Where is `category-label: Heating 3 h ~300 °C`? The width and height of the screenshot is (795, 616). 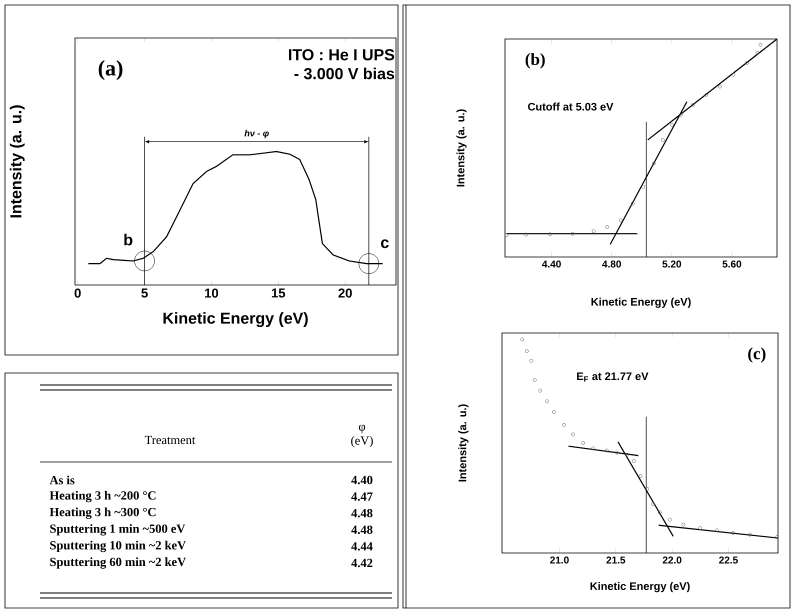 category-label: Heating 3 h ~300 °C is located at coordinates (103, 513).